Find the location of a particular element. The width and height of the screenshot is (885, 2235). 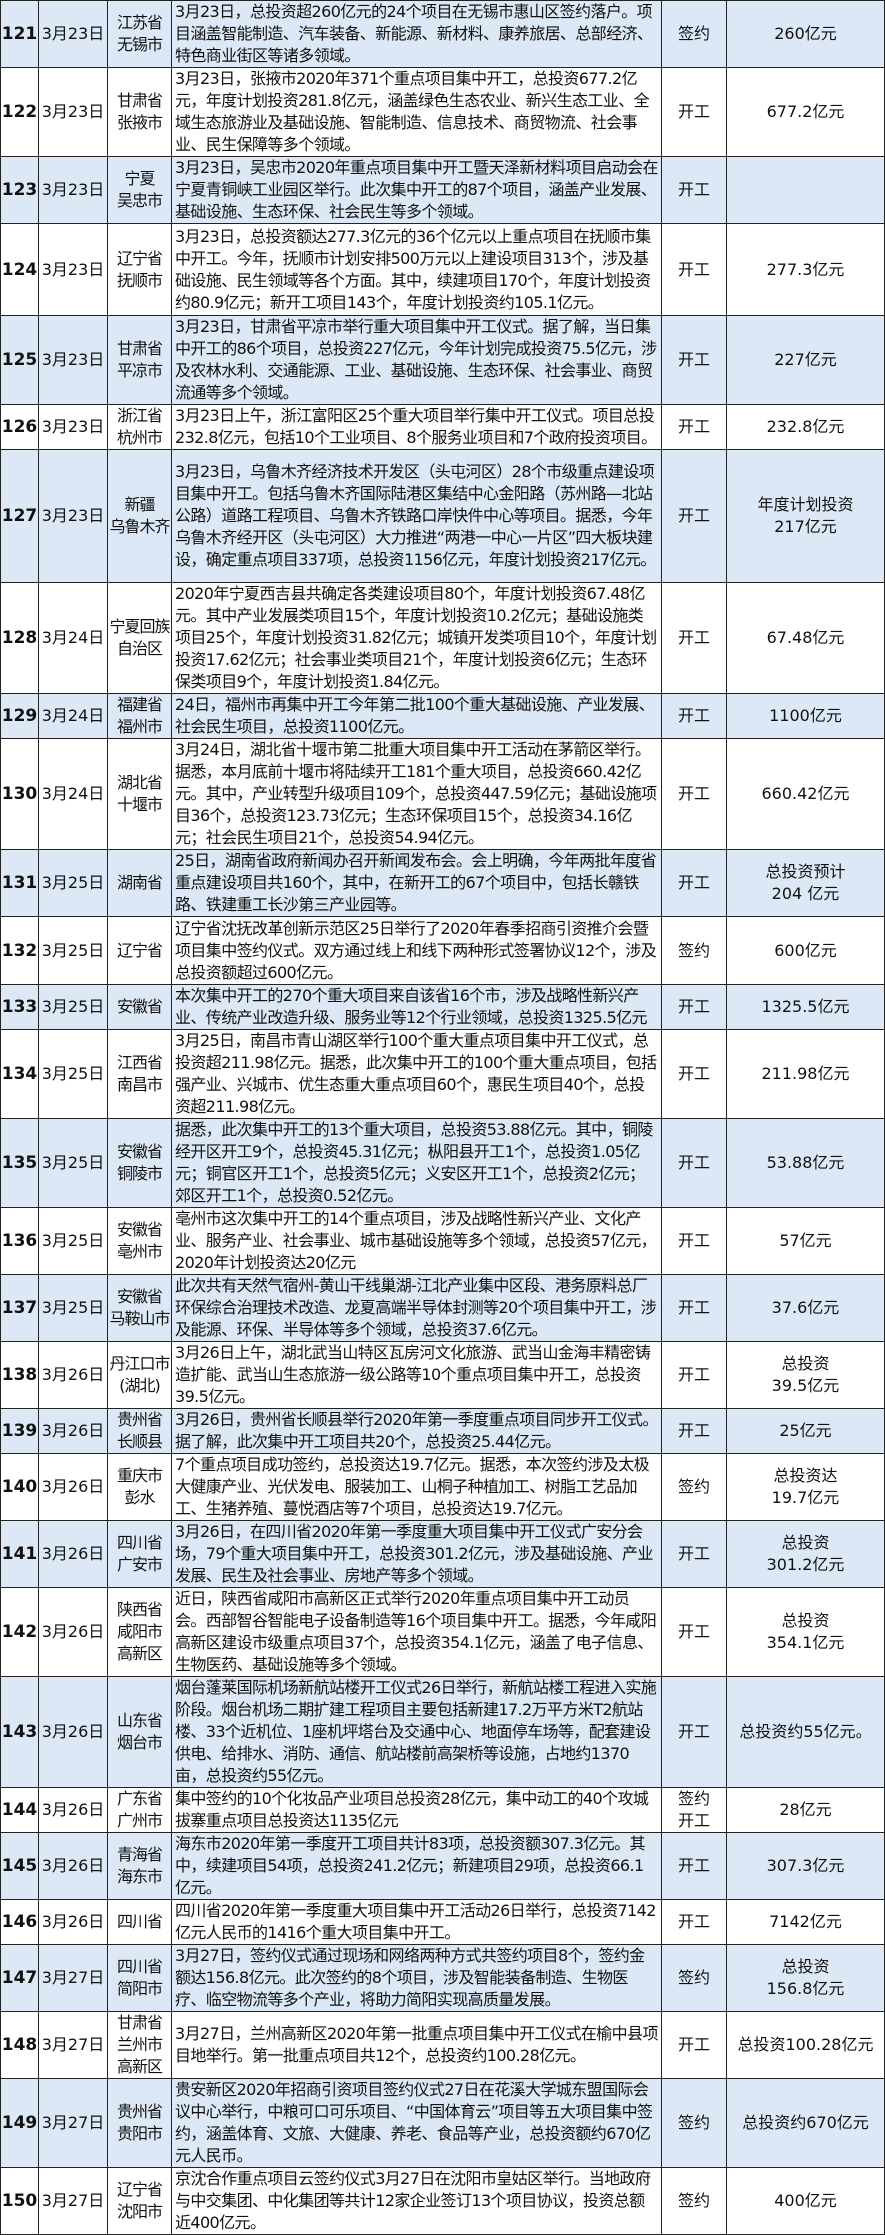

cell-region: 浙江省 杭州市 is located at coordinates (139, 427).